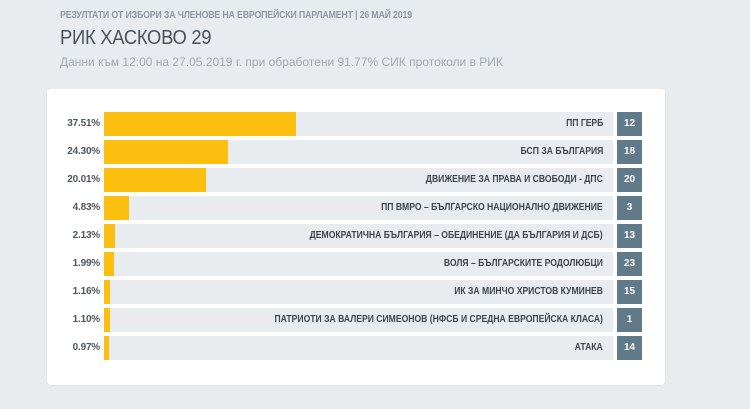 This screenshot has width=750, height=409. I want to click on bar-track: АТАКА, so click(358, 348).